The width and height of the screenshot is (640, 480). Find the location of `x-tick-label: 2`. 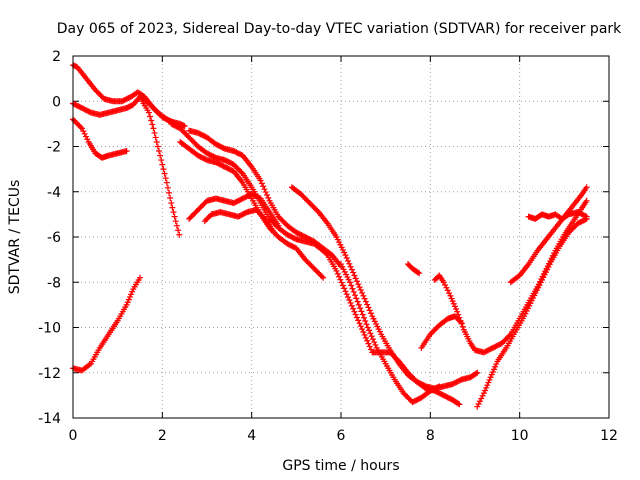

x-tick-label: 2 is located at coordinates (162, 436).